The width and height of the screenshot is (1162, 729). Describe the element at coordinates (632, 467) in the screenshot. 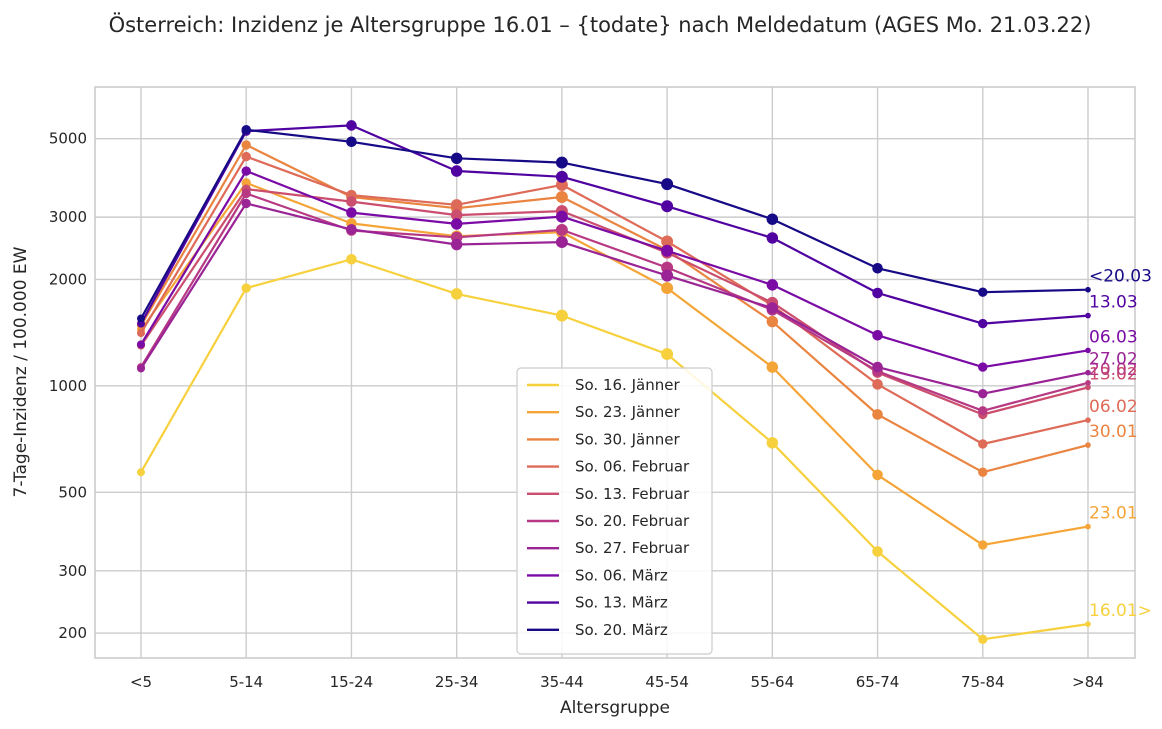

I see `legend-label: So. 06. Februar` at that location.